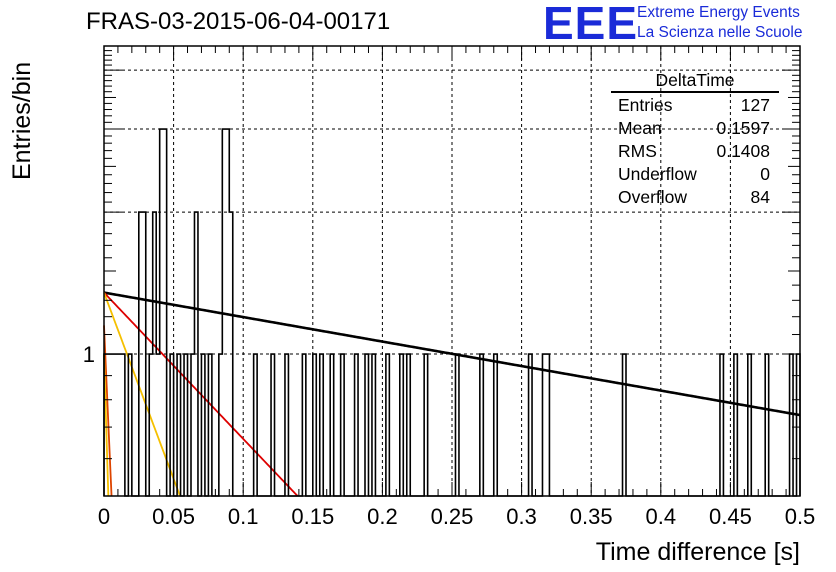  What do you see at coordinates (760, 197) in the screenshot?
I see `stats-value: 84` at bounding box center [760, 197].